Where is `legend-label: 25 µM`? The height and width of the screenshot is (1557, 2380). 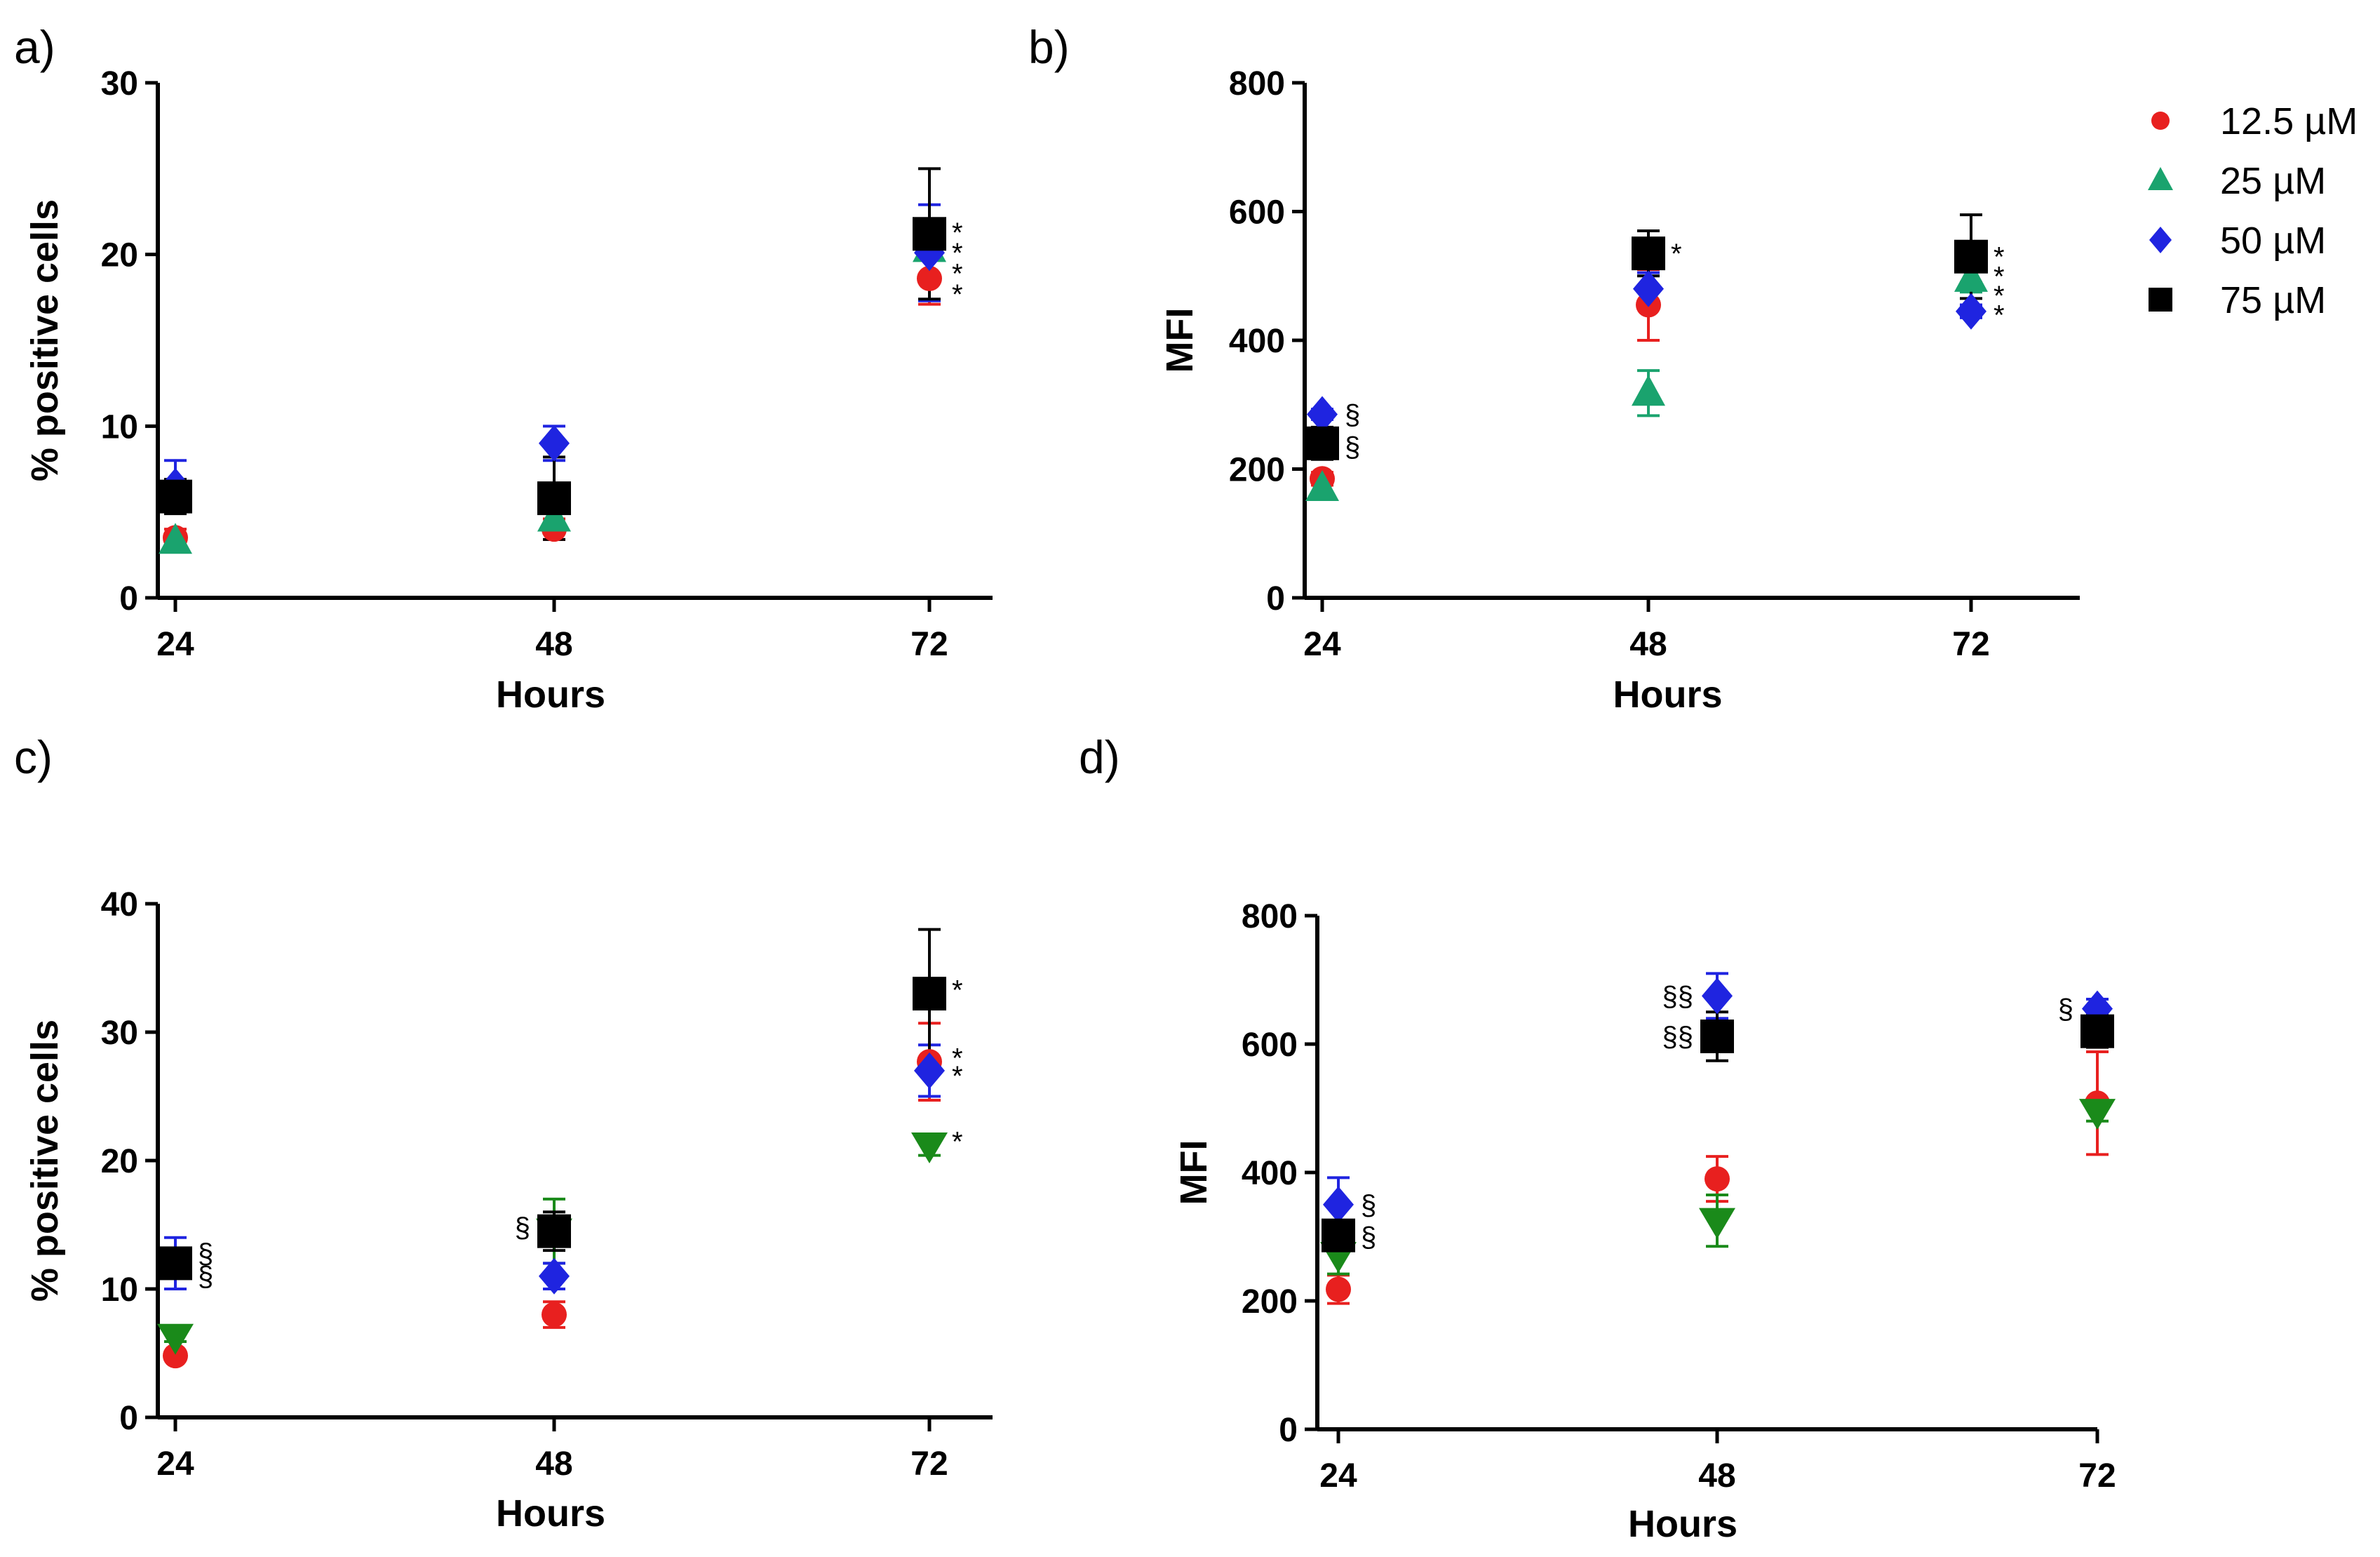 legend-label: 25 µM is located at coordinates (2273, 181).